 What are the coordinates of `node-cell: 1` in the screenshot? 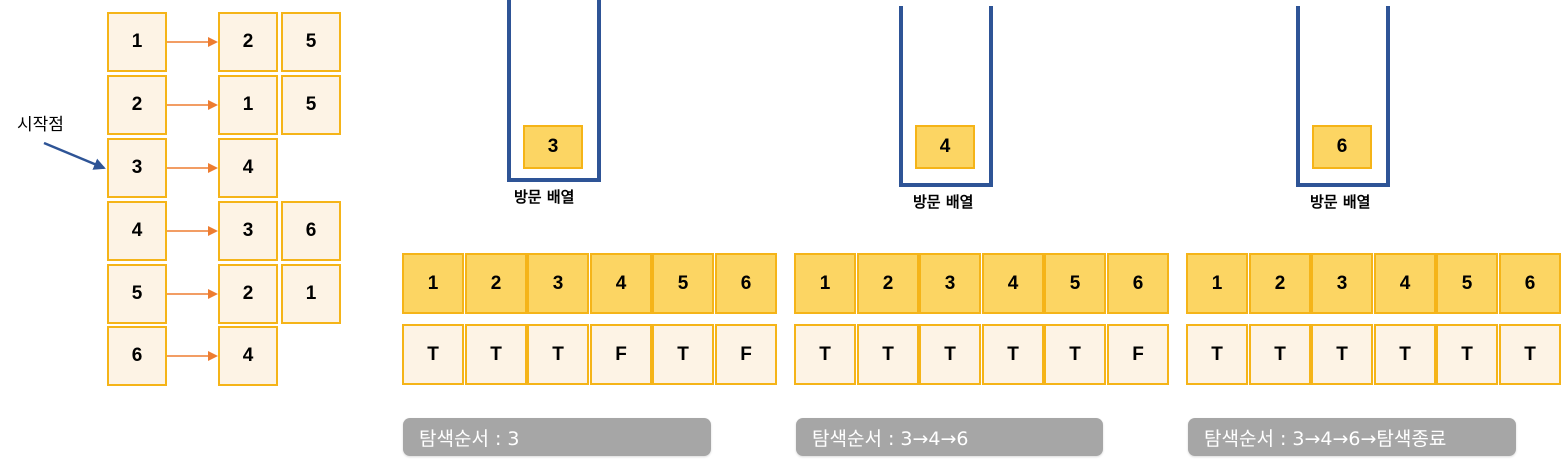 It's located at (137, 42).